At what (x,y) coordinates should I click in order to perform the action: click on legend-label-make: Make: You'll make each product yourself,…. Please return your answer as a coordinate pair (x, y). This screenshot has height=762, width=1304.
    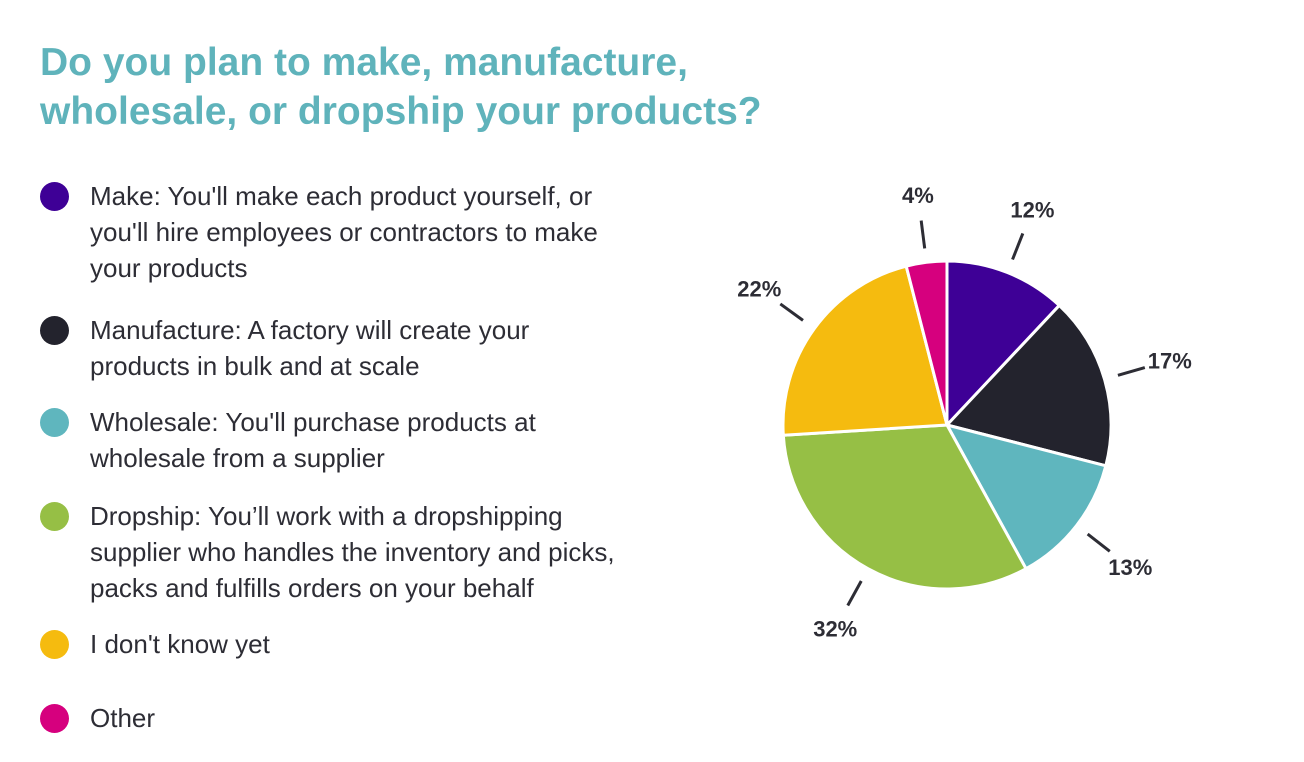
    Looking at the image, I should click on (385, 232).